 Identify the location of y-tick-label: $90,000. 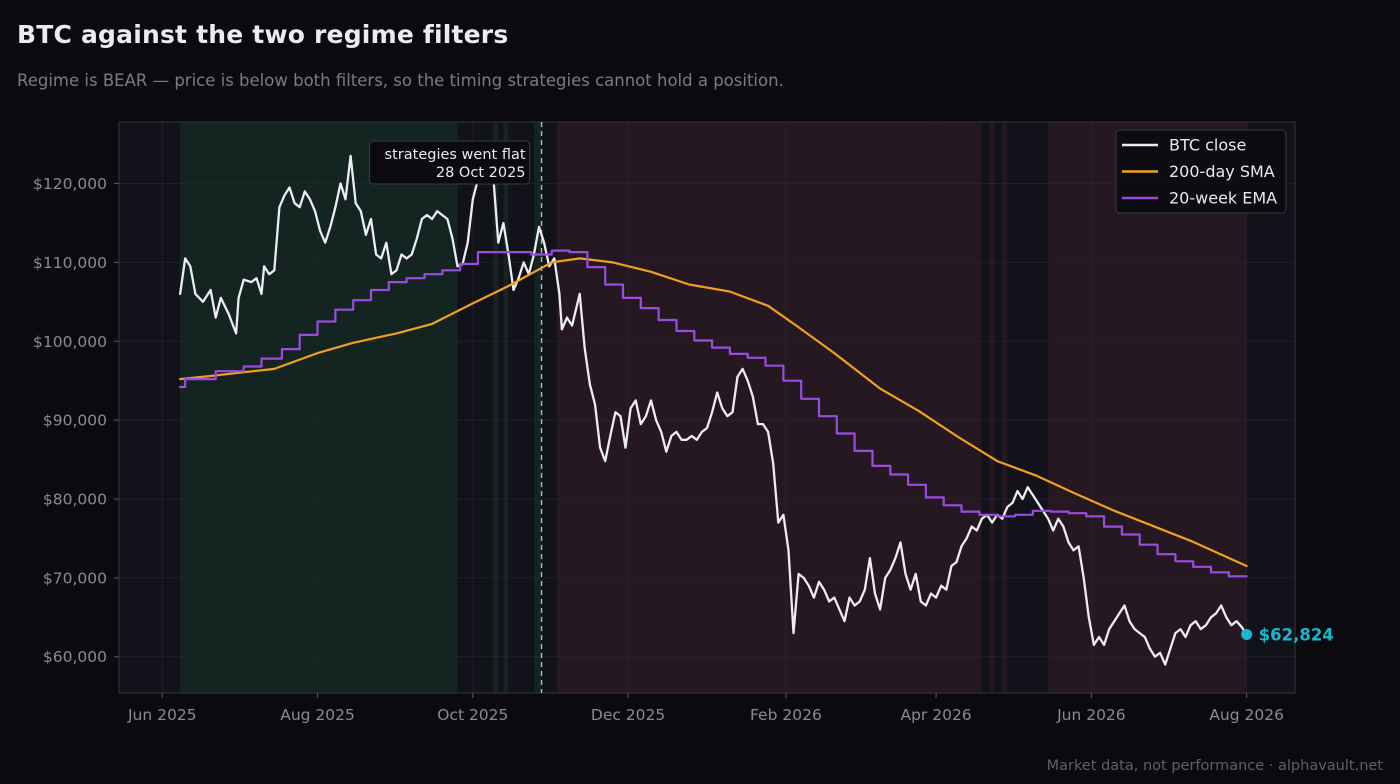
(75, 421).